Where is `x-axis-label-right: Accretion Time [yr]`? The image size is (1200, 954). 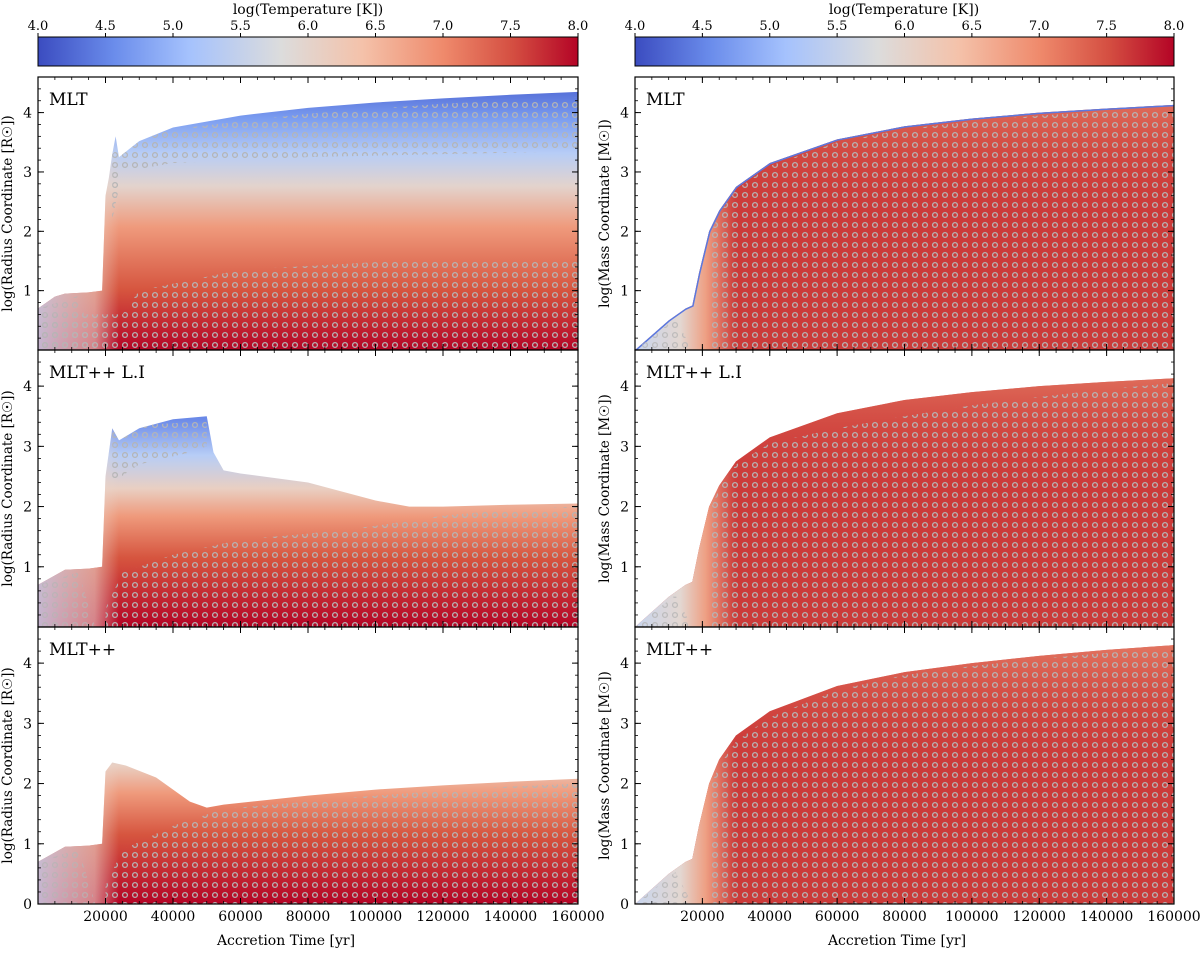
x-axis-label-right: Accretion Time [yr] is located at coordinates (896, 941).